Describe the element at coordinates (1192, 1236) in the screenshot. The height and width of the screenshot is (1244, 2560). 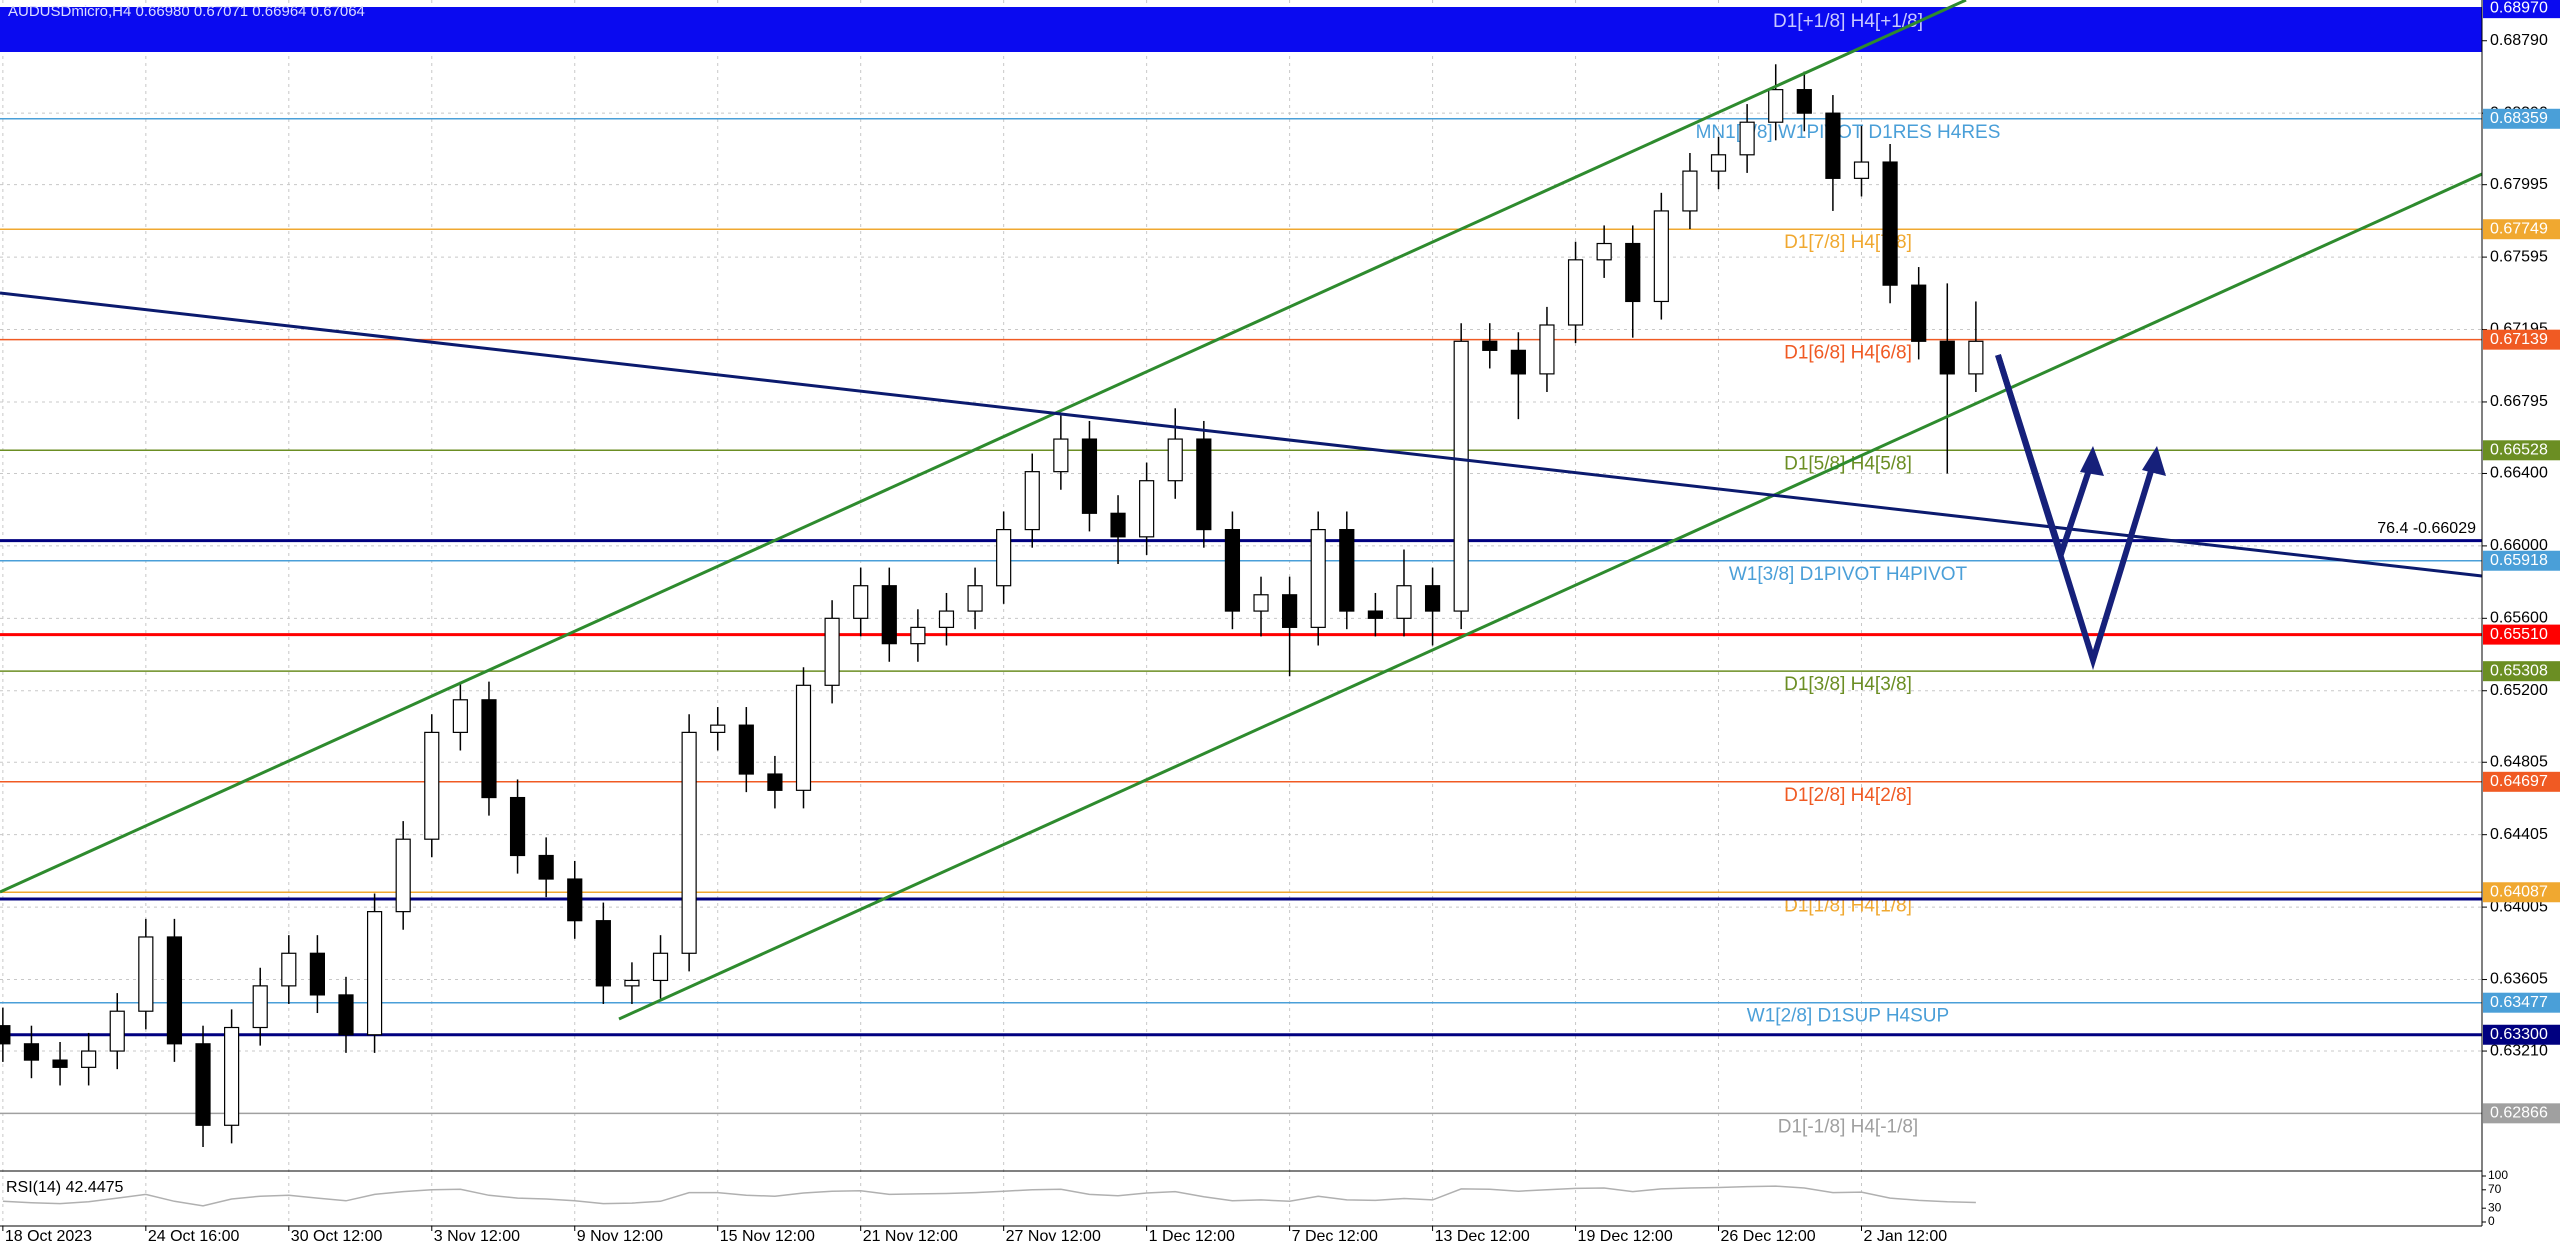
I see `x-tick-label: 1 Dec 12:00` at that location.